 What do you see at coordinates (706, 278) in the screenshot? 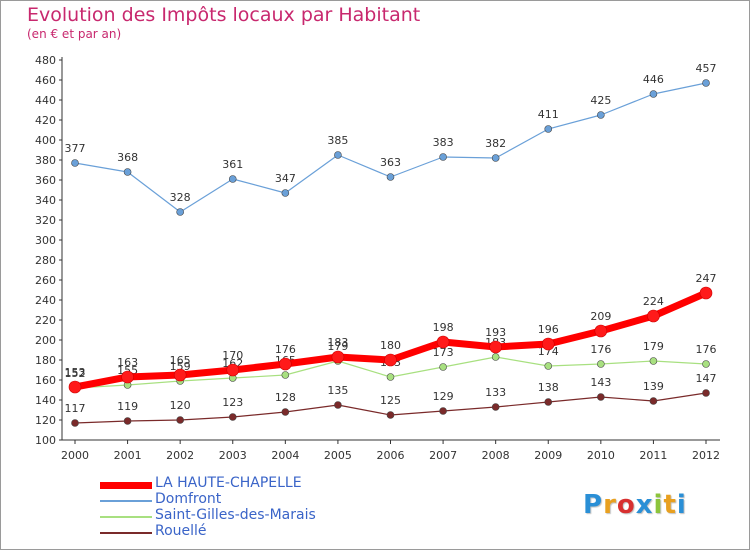
I see `data-label: 247` at bounding box center [706, 278].